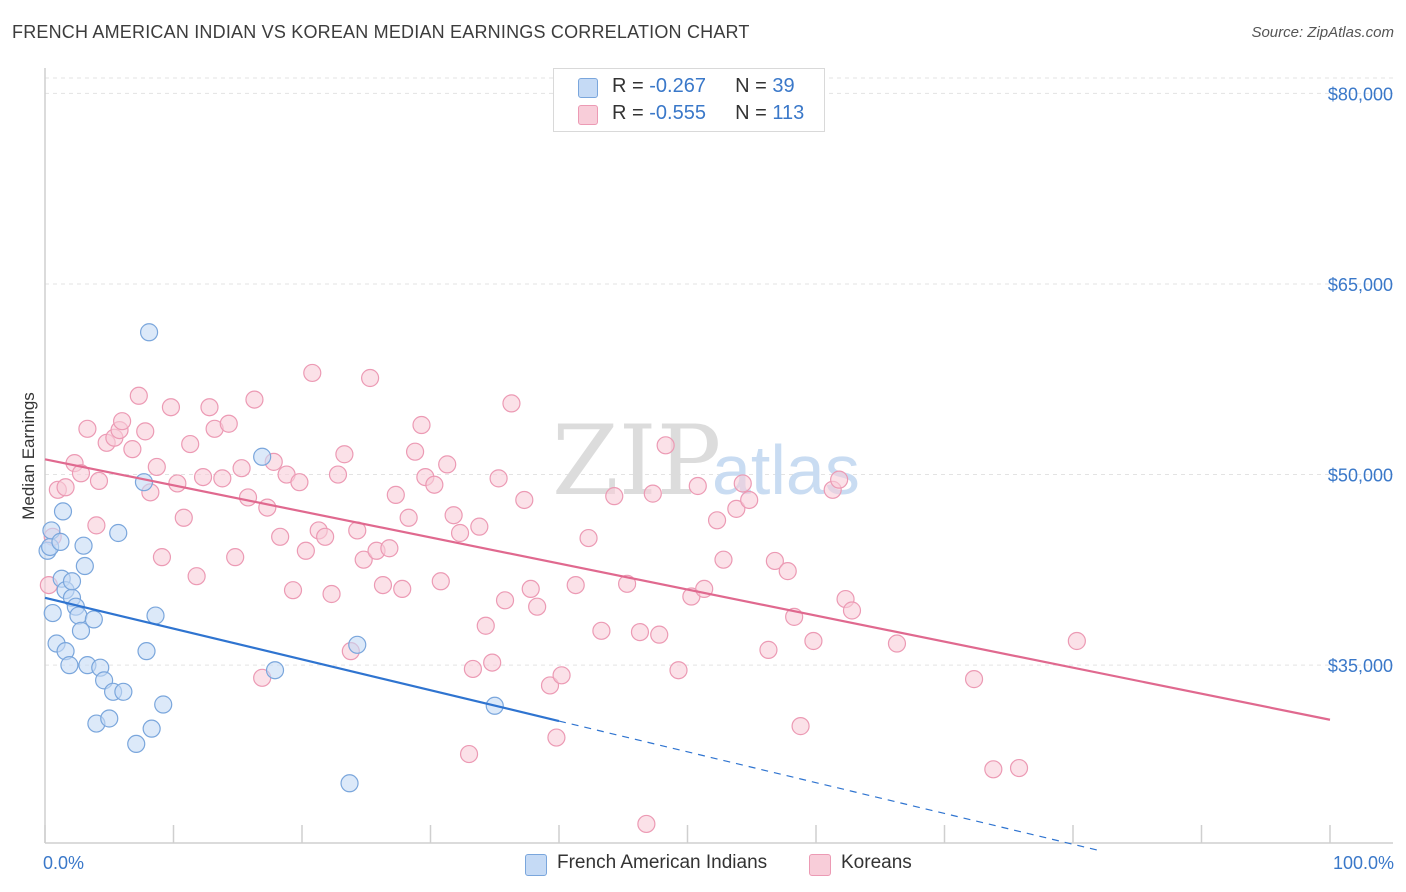 The width and height of the screenshot is (1406, 892). I want to click on x-ticks, so click(687, 834).